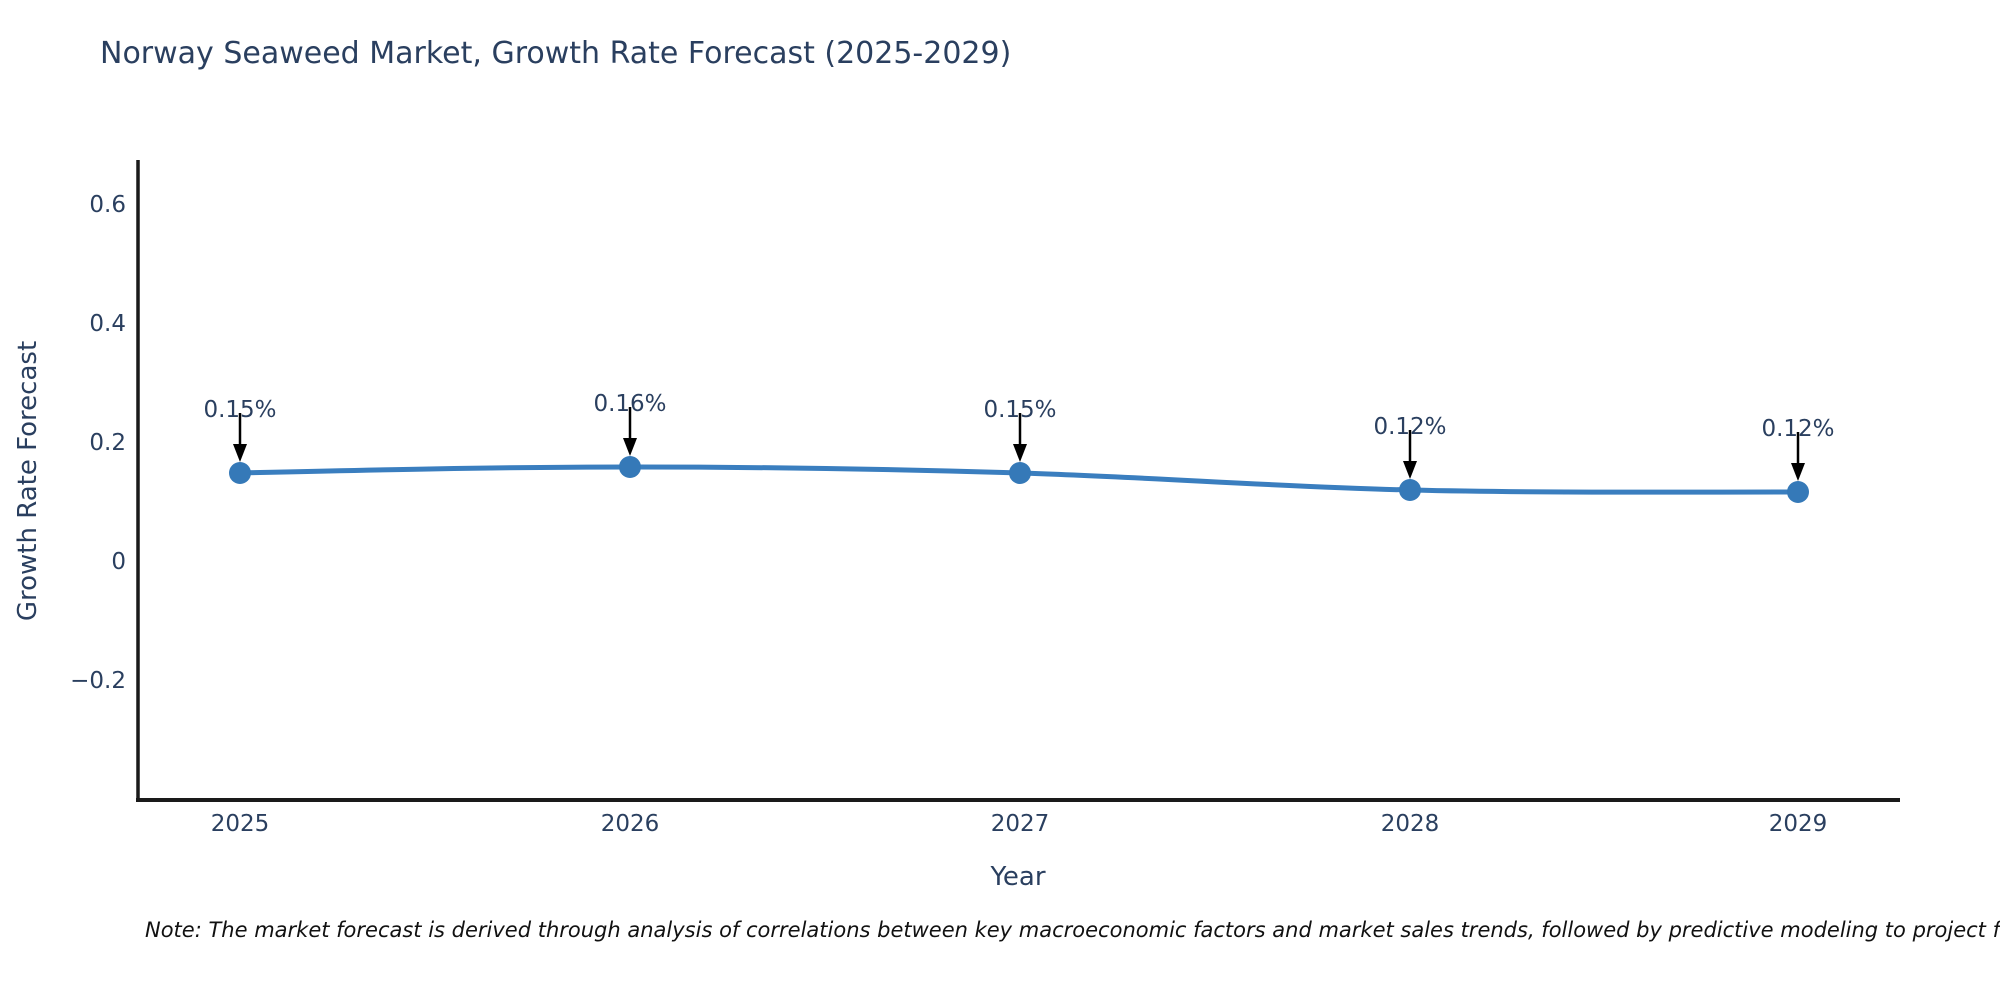 Image resolution: width=2000 pixels, height=1000 pixels. I want to click on data-point-2026, so click(630, 467).